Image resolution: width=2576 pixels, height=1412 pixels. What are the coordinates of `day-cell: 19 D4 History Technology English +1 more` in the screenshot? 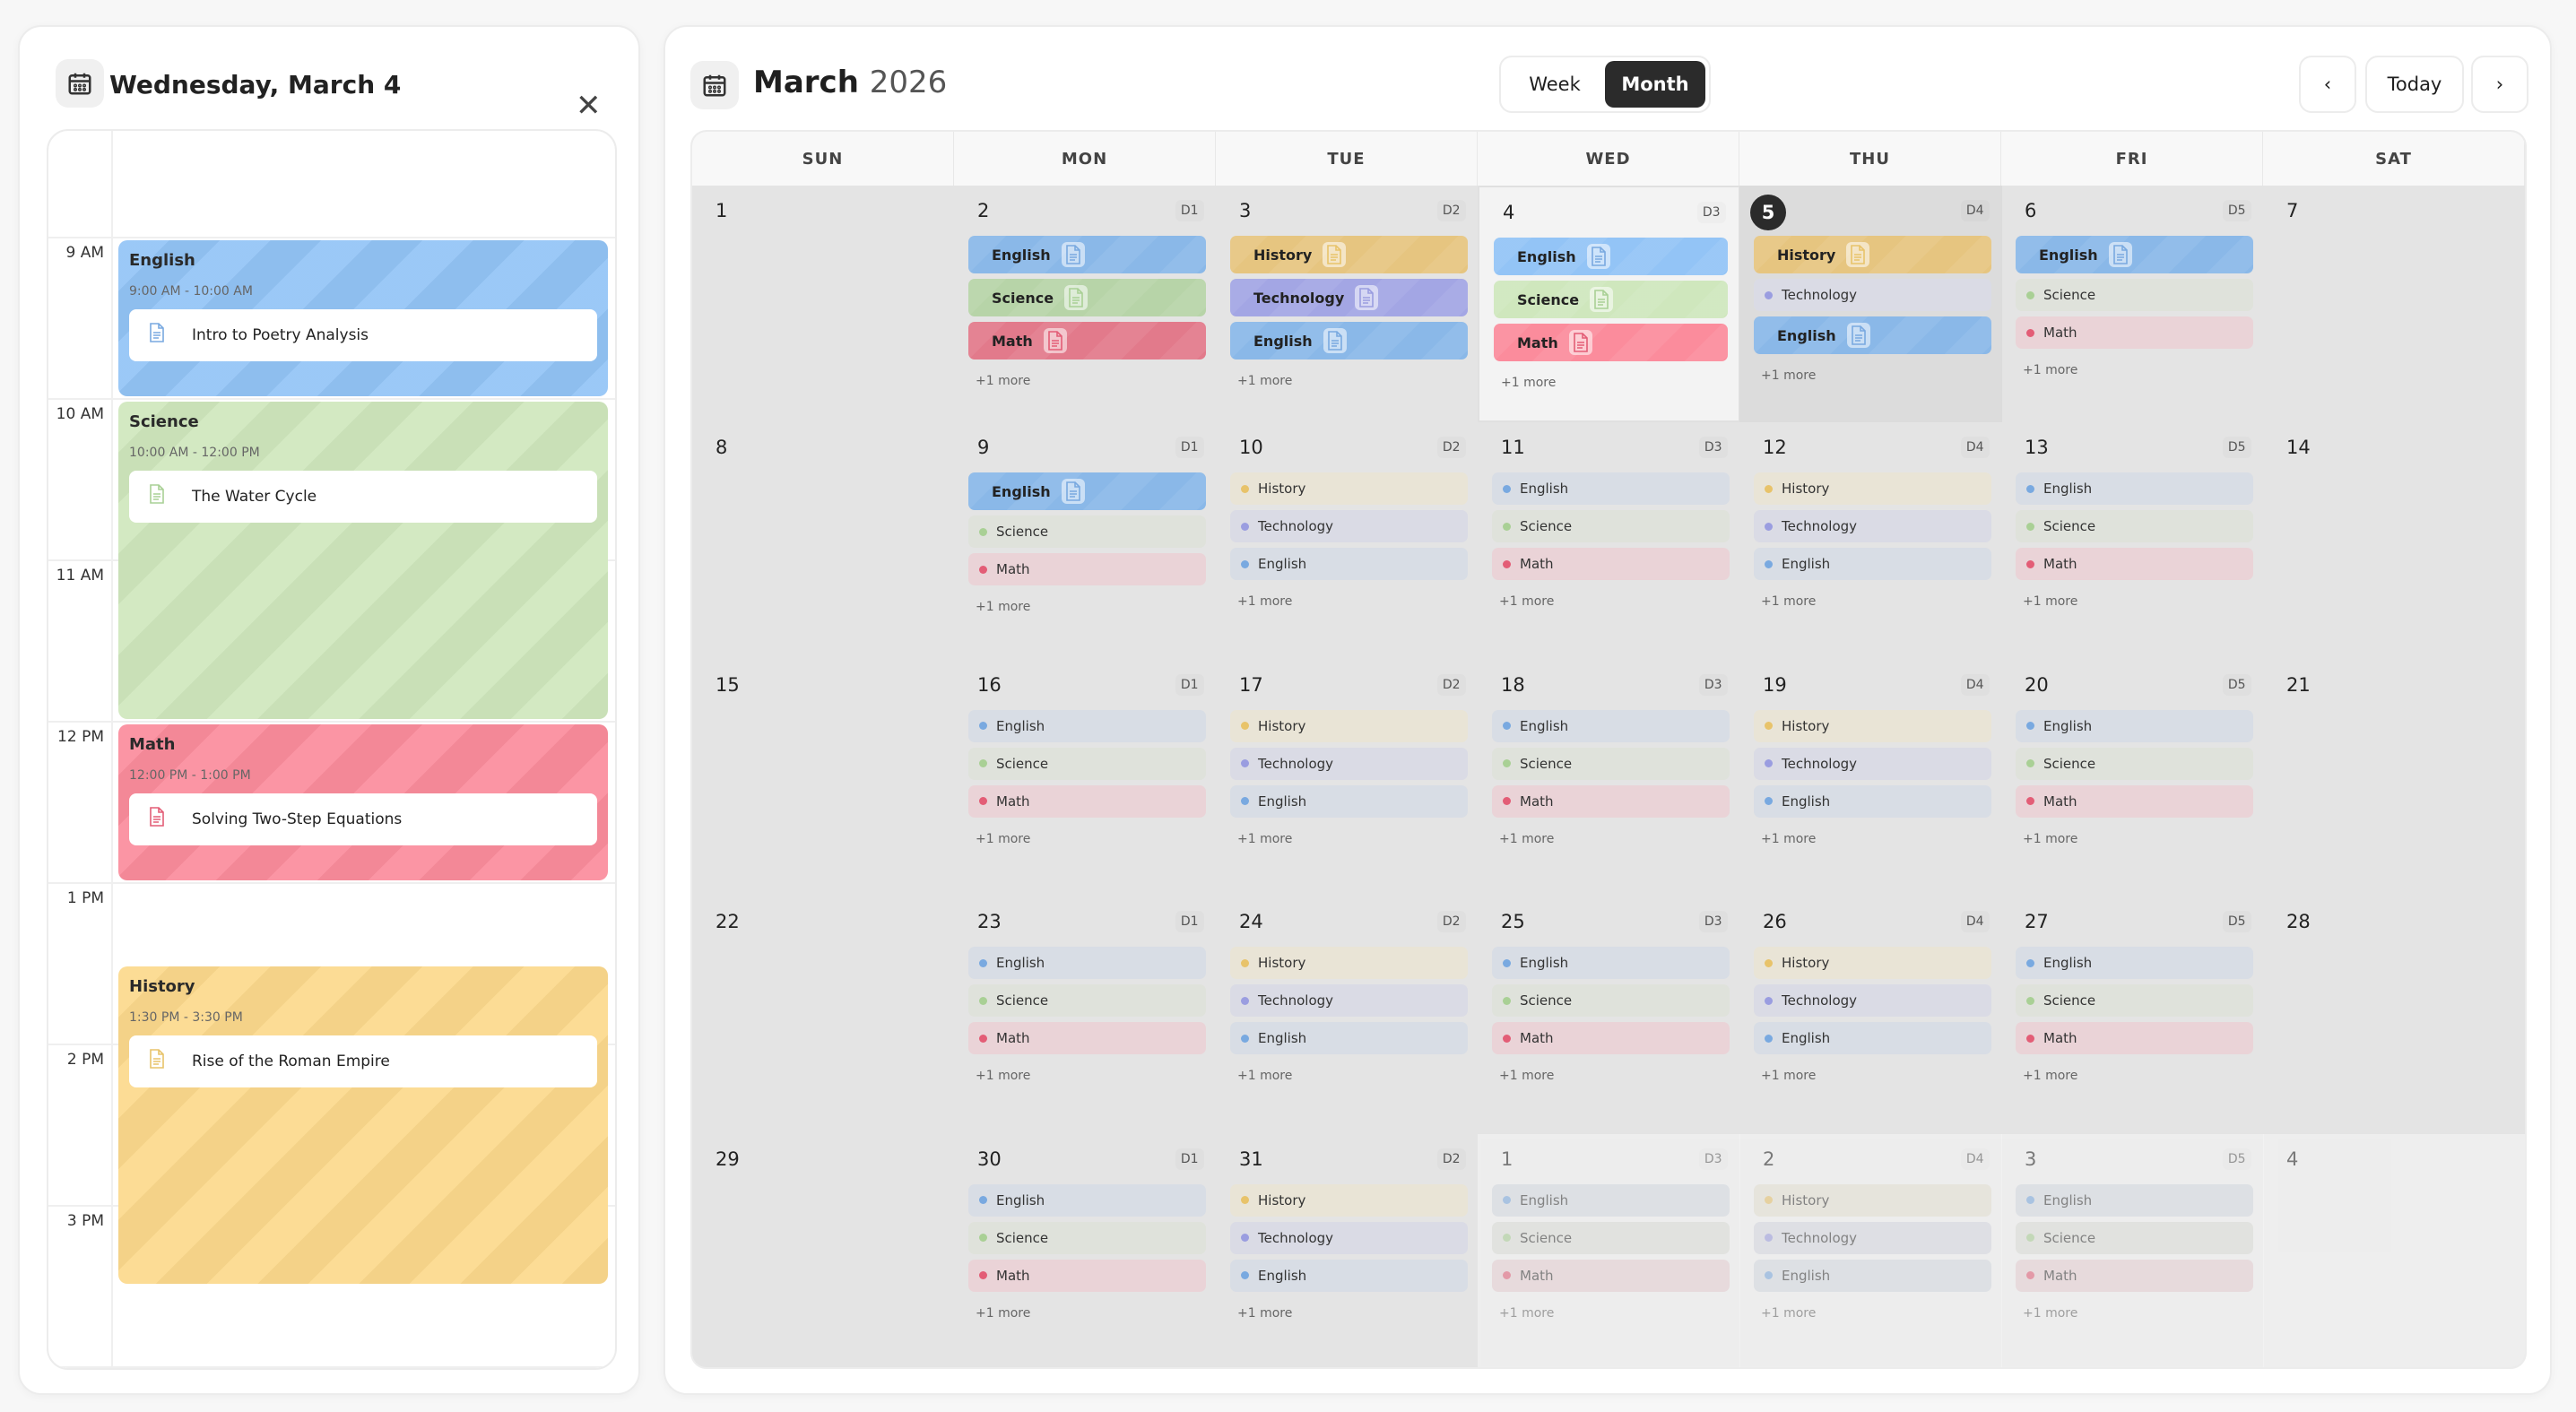 It's located at (1870, 778).